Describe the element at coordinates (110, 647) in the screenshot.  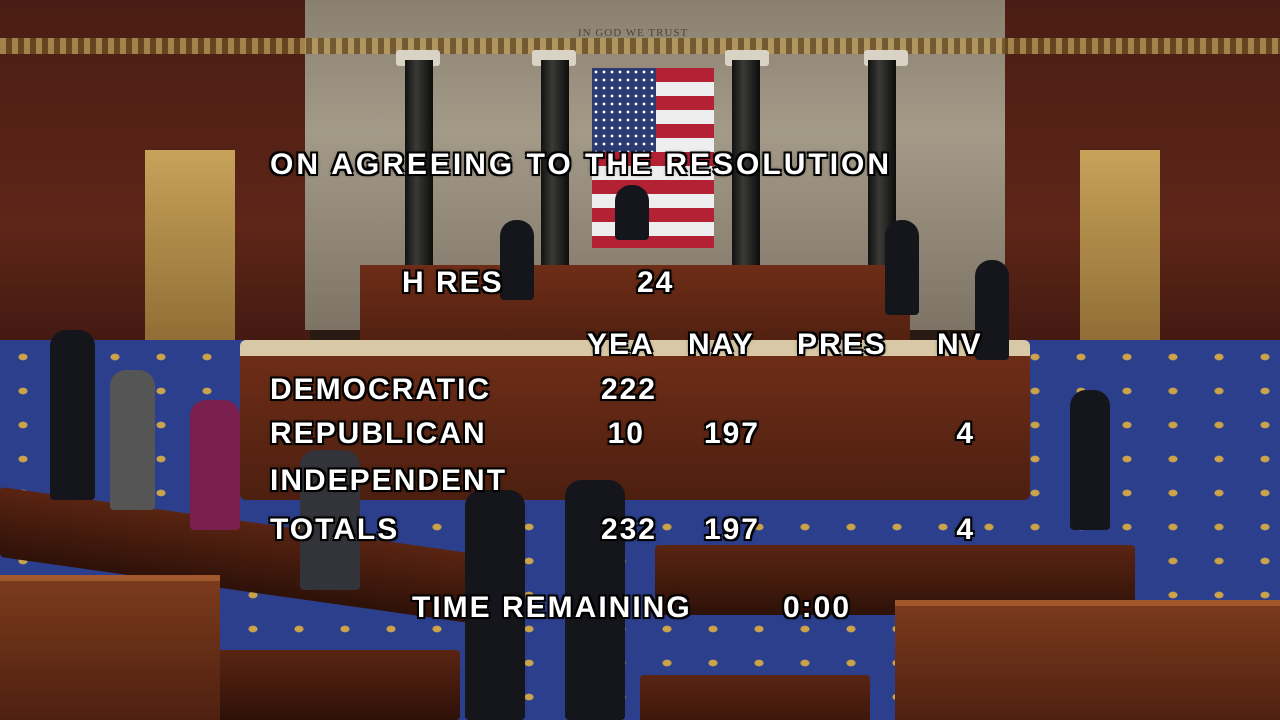
I see `lectern-table-left` at that location.